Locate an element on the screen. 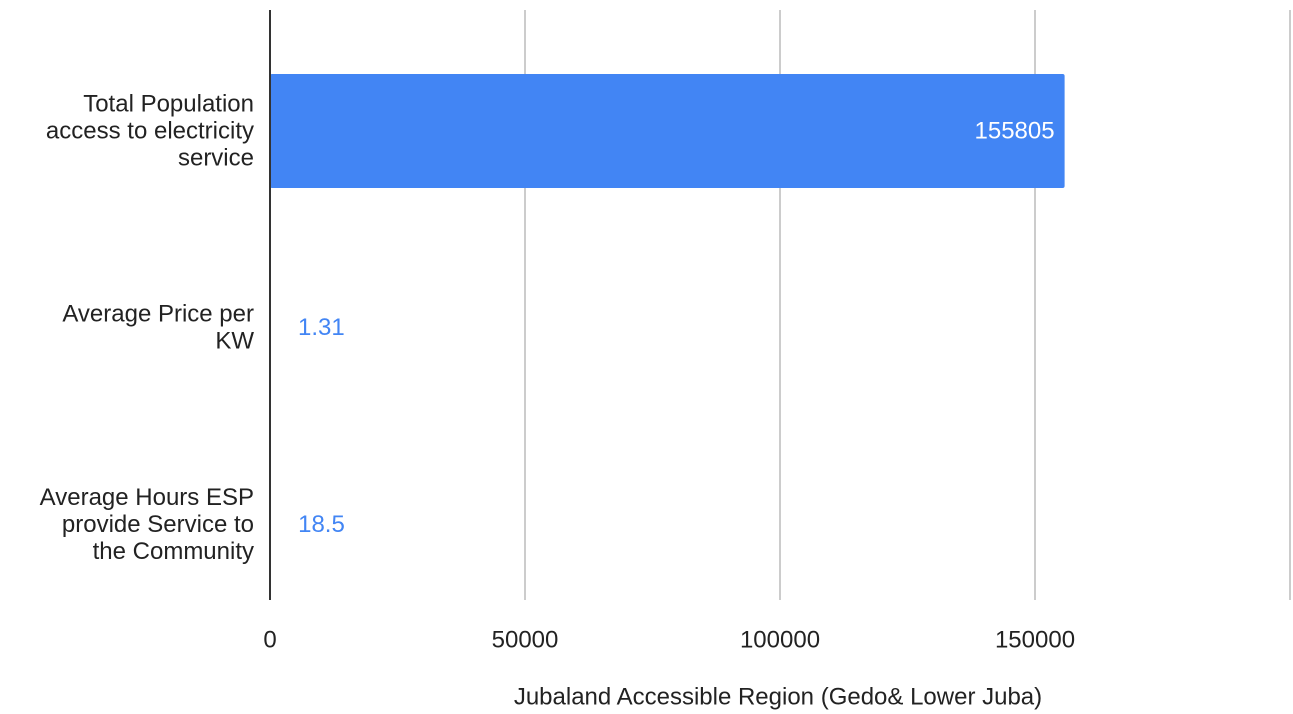 The image size is (1293, 714). category-label-1: Average Price per KW is located at coordinates (158, 328).